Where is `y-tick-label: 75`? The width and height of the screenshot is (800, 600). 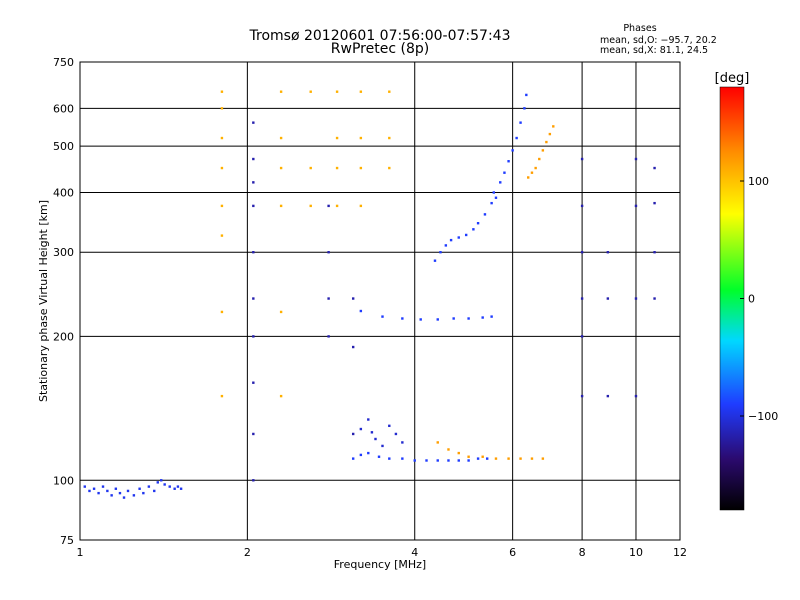
y-tick-label: 75 is located at coordinates (67, 540).